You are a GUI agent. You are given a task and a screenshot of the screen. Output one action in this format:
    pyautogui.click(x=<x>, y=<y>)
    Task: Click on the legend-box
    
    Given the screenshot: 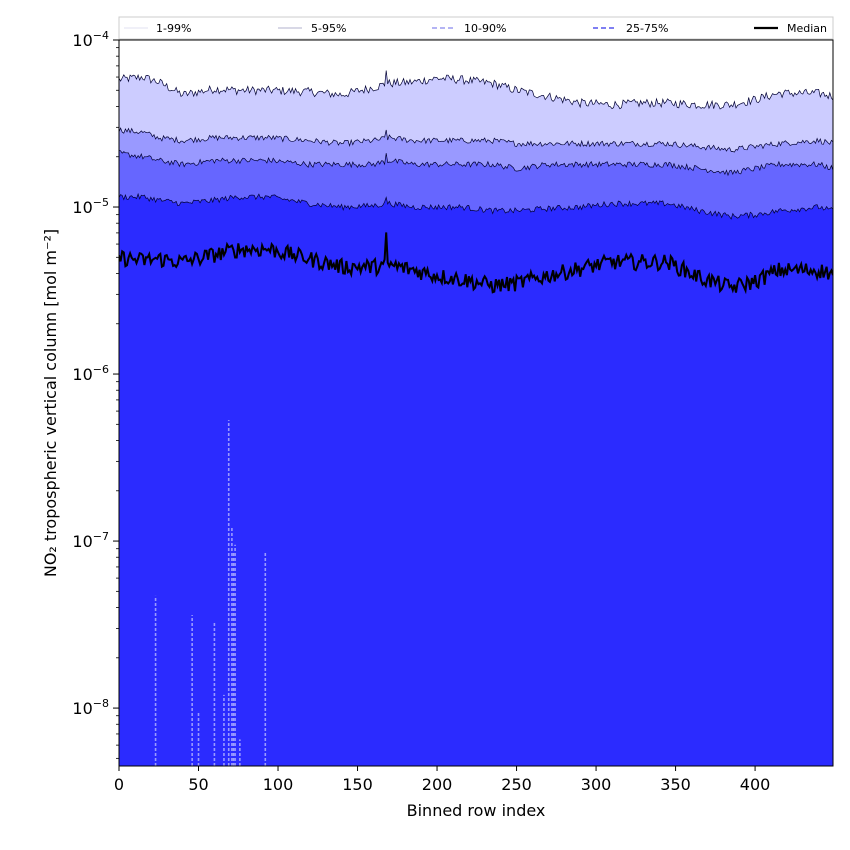 What is the action you would take?
    pyautogui.click(x=476, y=28)
    